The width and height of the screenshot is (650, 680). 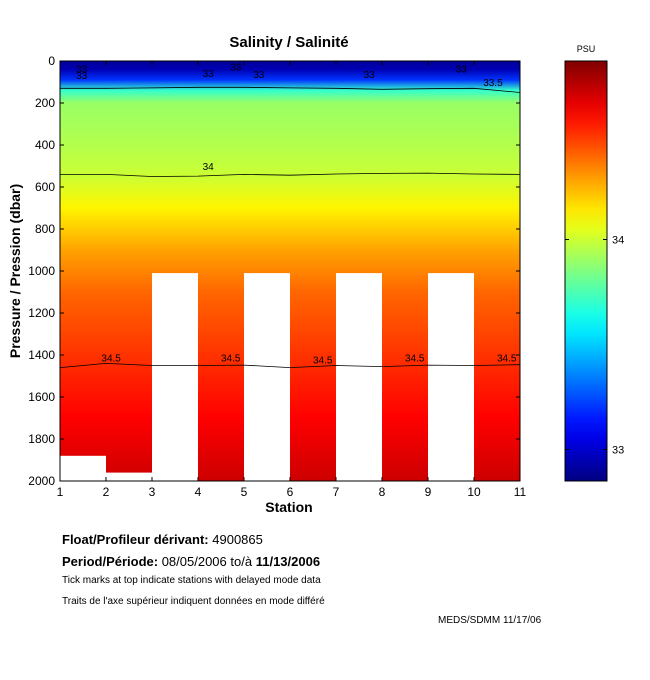 What do you see at coordinates (41, 355) in the screenshot?
I see `y-tick-label: 1400` at bounding box center [41, 355].